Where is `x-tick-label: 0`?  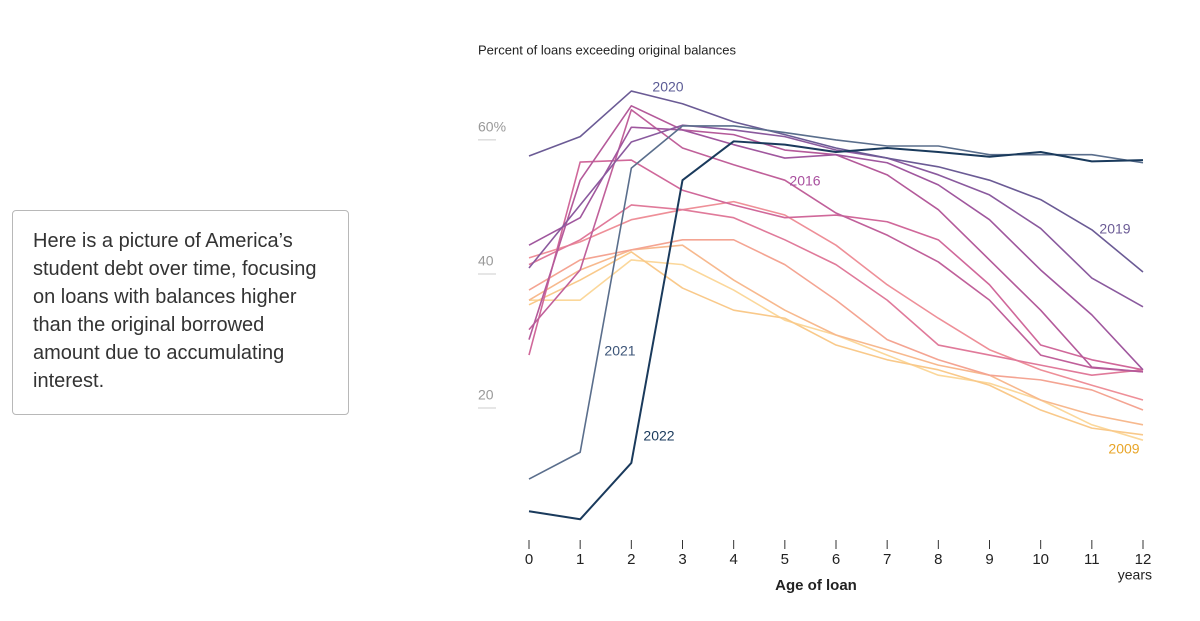
x-tick-label: 0 is located at coordinates (529, 559).